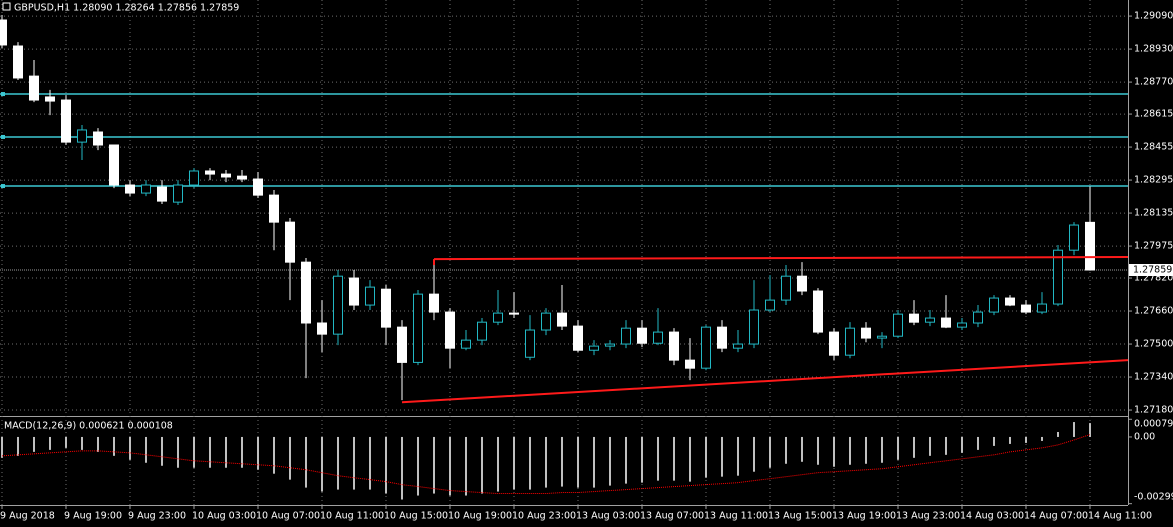 This screenshot has height=527, width=1173. Describe the element at coordinates (765, 381) in the screenshot. I see `trendline` at that location.